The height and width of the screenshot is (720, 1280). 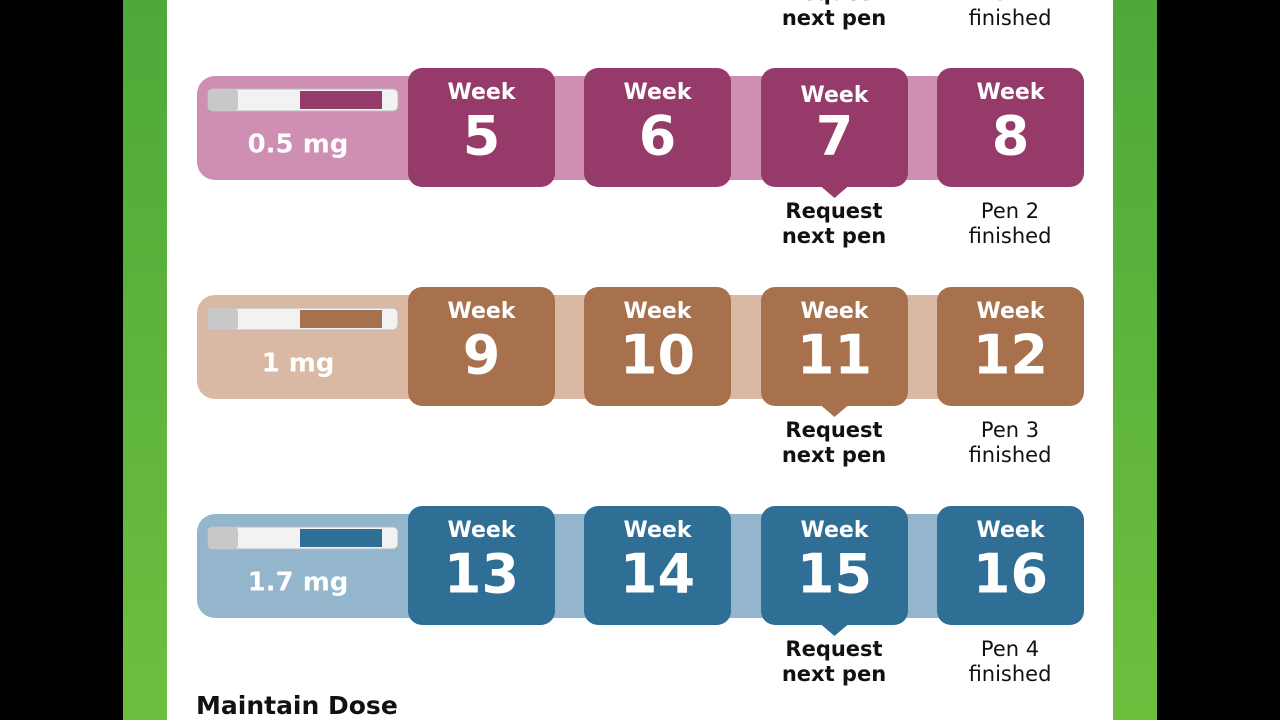 I want to click on week-number: 12, so click(x=1010, y=355).